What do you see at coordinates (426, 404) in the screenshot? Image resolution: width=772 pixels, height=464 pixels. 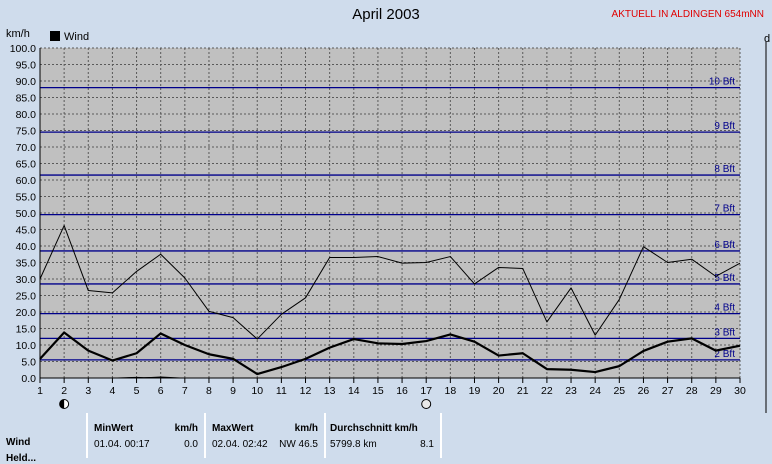 I see `moon-full-marker` at bounding box center [426, 404].